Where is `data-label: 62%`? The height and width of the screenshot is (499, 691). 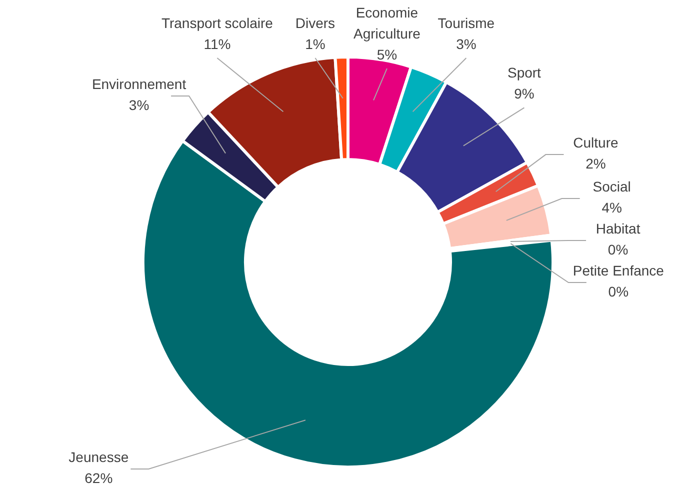 data-label: 62% is located at coordinates (98, 478).